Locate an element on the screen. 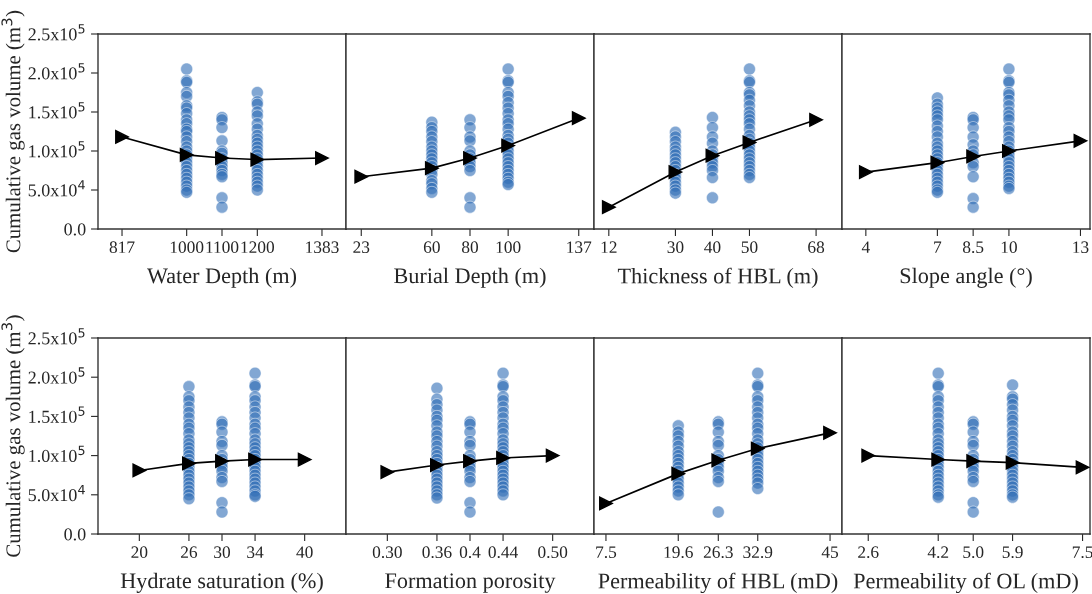  x-tick-label: 80 is located at coordinates (470, 247).